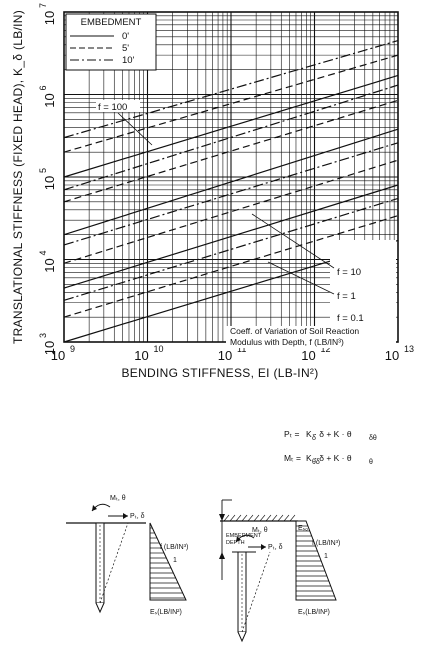 The width and height of the screenshot is (423, 655). I want to click on right-pile-tip, so click(242, 637).